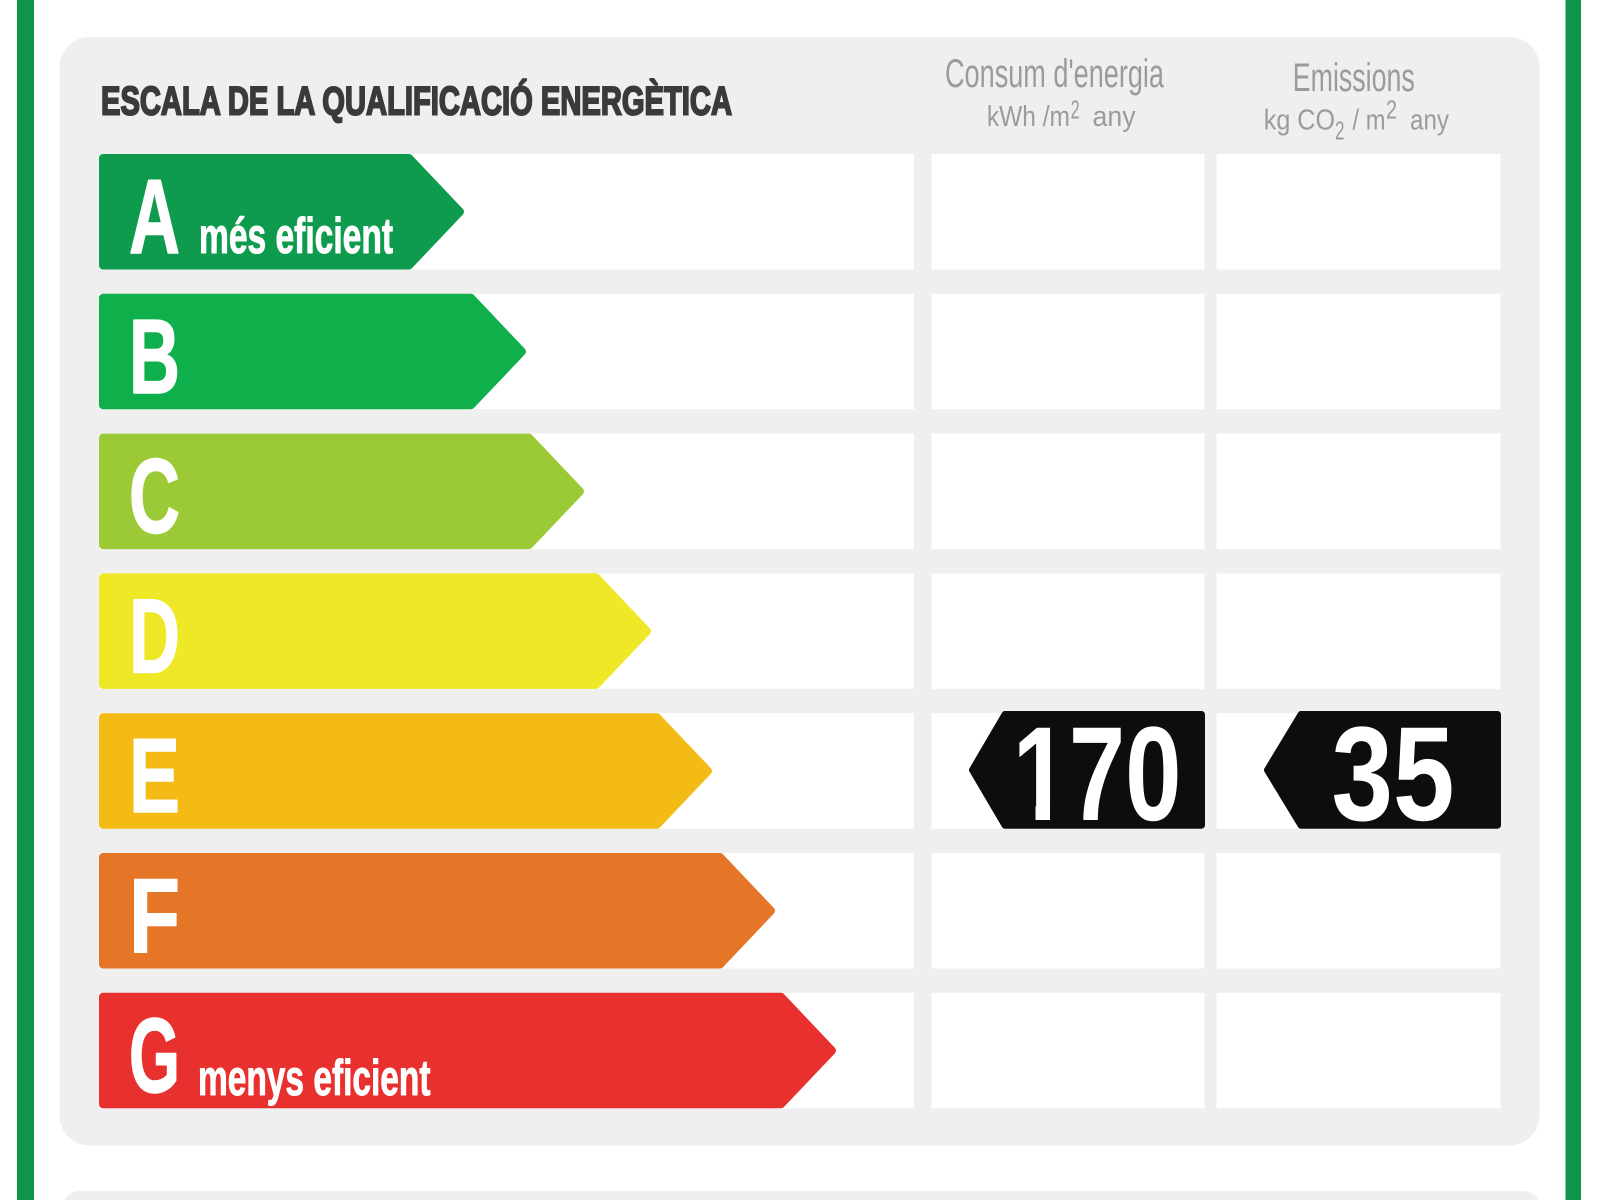  What do you see at coordinates (1393, 774) in the screenshot?
I see `svg-text: 35` at bounding box center [1393, 774].